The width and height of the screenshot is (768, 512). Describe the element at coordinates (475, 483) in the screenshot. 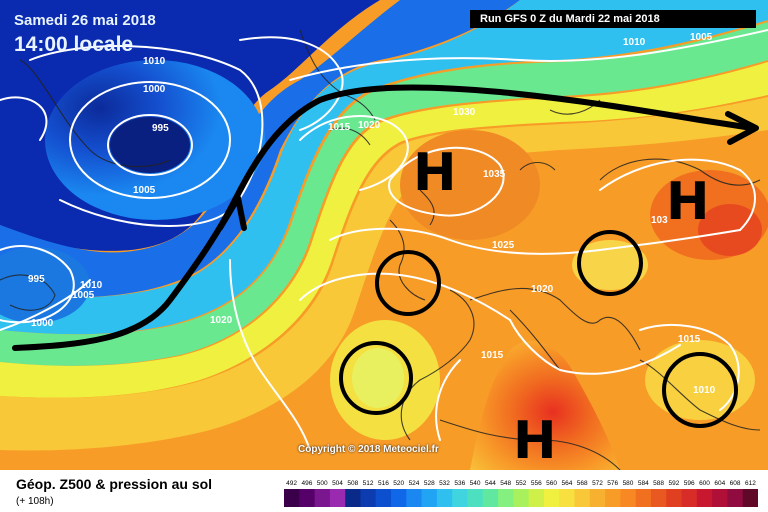

I see `scale-label: 540` at that location.